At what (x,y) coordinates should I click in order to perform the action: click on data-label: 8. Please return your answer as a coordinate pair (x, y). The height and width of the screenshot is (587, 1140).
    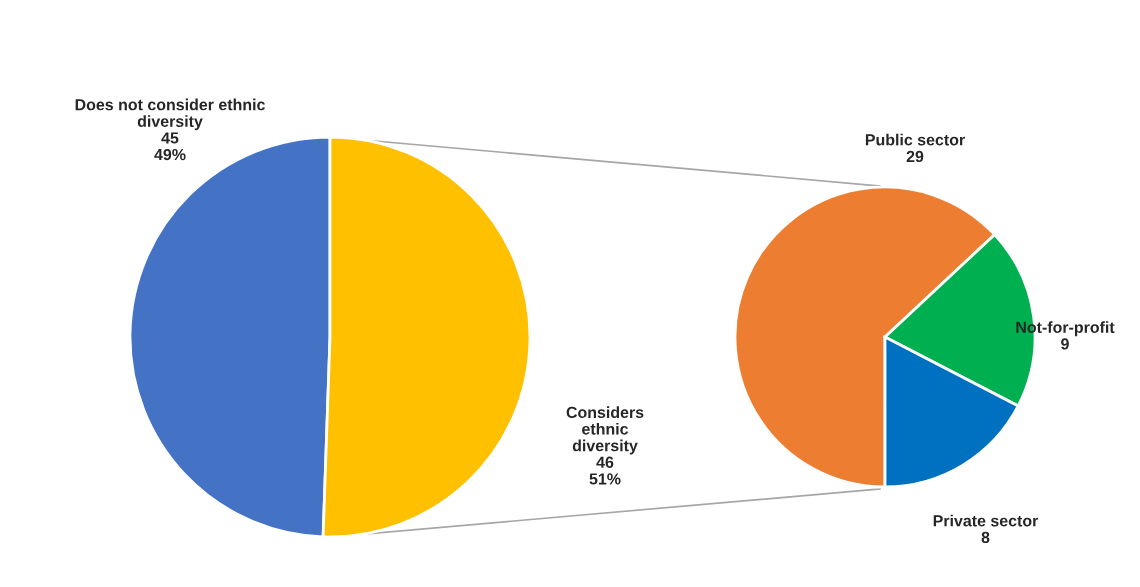
    Looking at the image, I should click on (985, 537).